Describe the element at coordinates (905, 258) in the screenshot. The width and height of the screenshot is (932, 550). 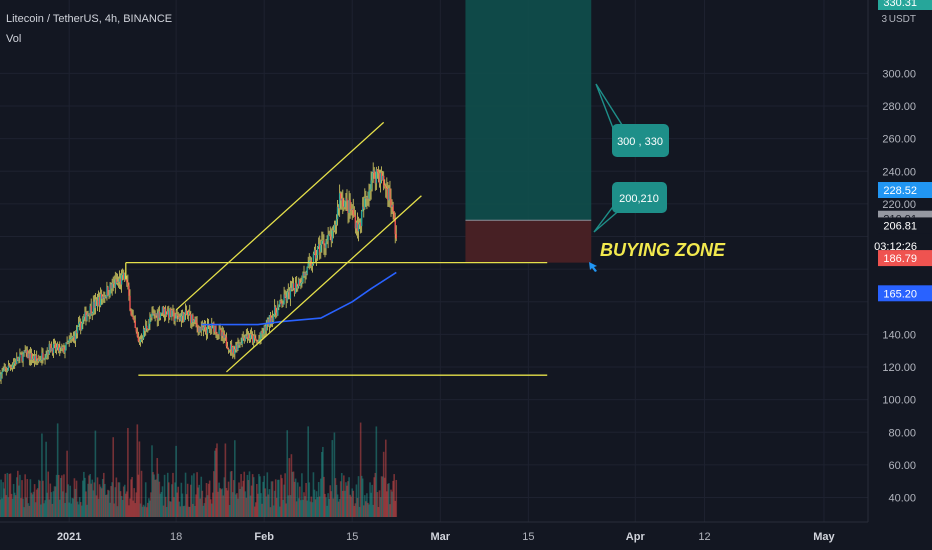
I see `price-tag-186-bg` at that location.